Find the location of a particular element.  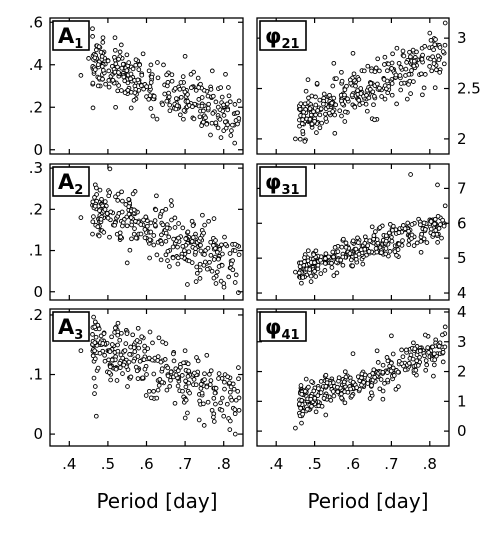

y-tick-label: 6 is located at coordinates (462, 223).